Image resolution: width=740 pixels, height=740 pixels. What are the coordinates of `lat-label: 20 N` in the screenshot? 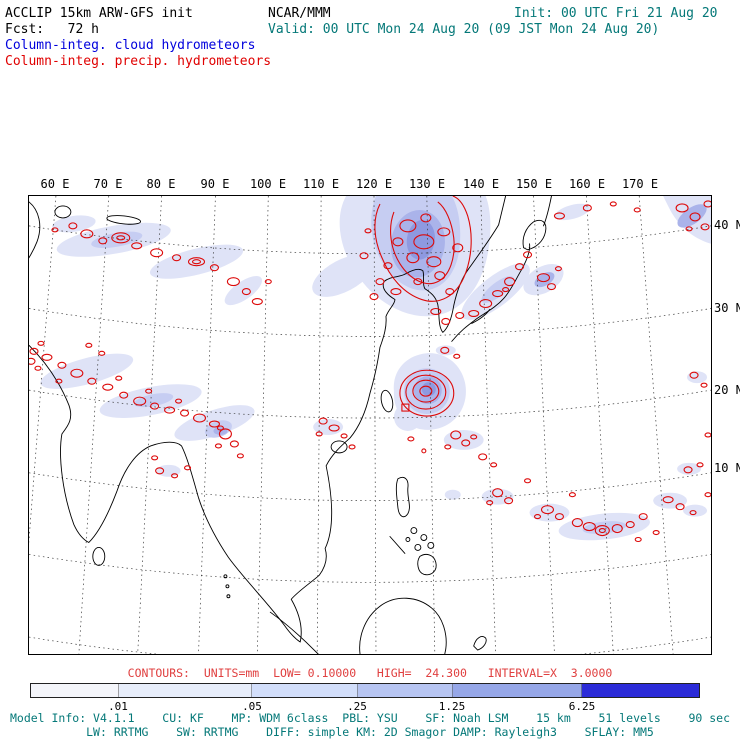 It's located at (727, 390).